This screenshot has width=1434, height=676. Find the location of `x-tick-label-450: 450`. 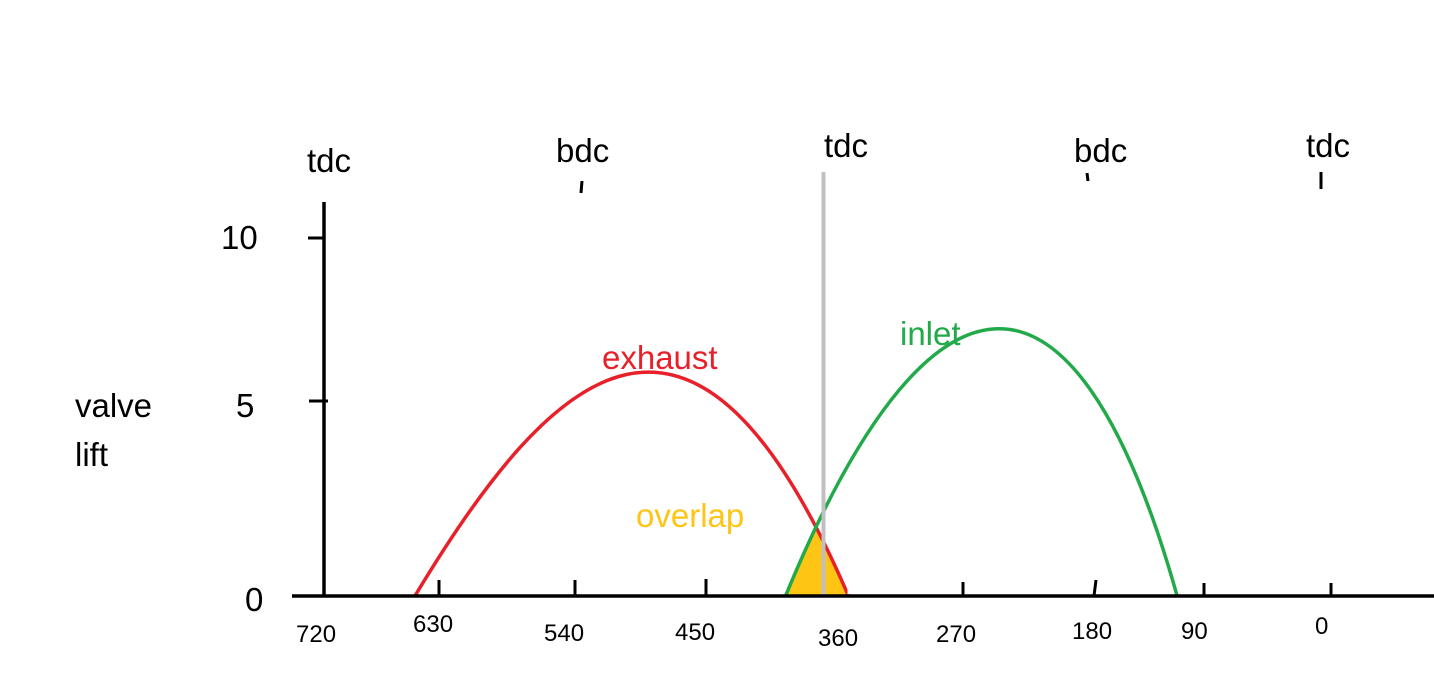

x-tick-label-450: 450 is located at coordinates (695, 632).